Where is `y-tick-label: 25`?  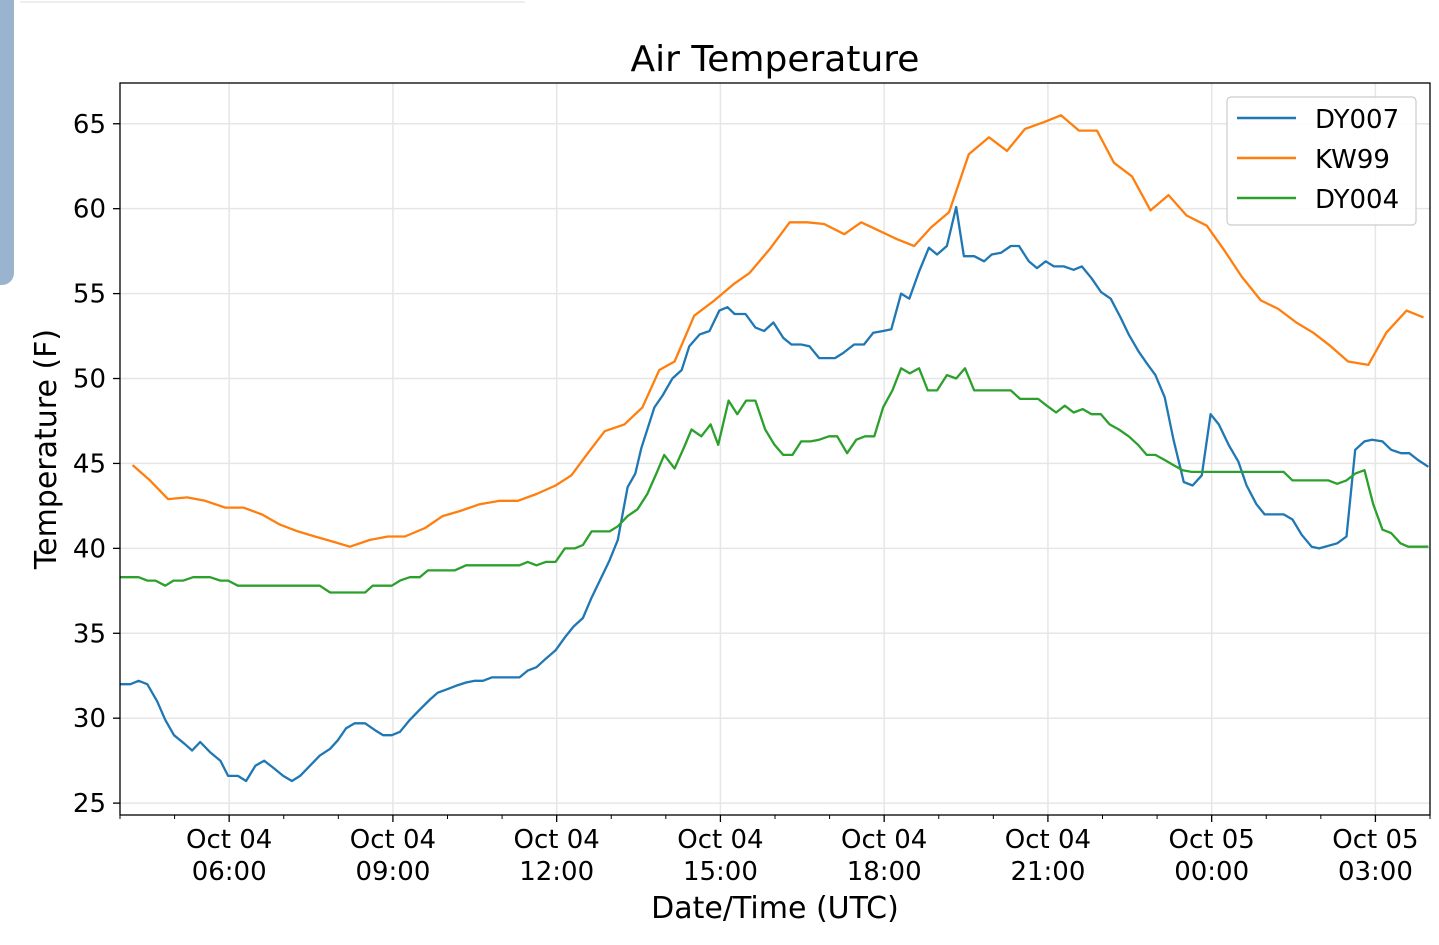
y-tick-label: 25 is located at coordinates (89, 804).